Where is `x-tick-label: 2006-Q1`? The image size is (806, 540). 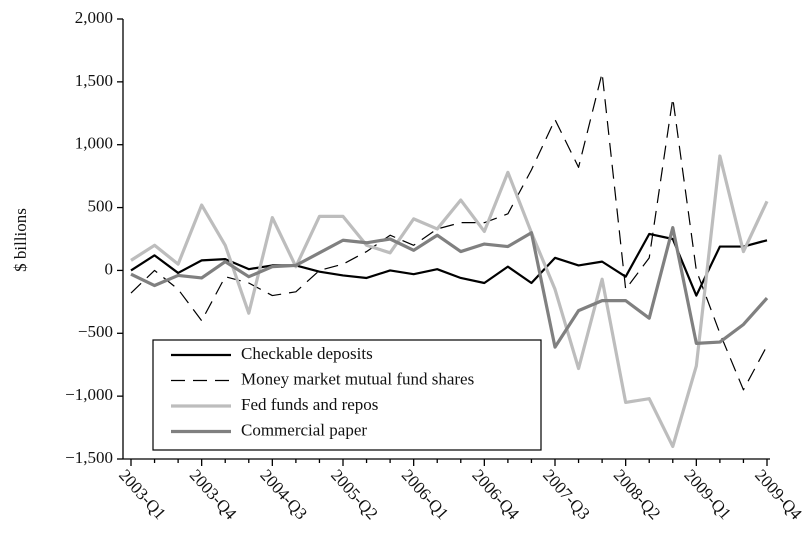
x-tick-label: 2006-Q1 is located at coordinates (425, 495).